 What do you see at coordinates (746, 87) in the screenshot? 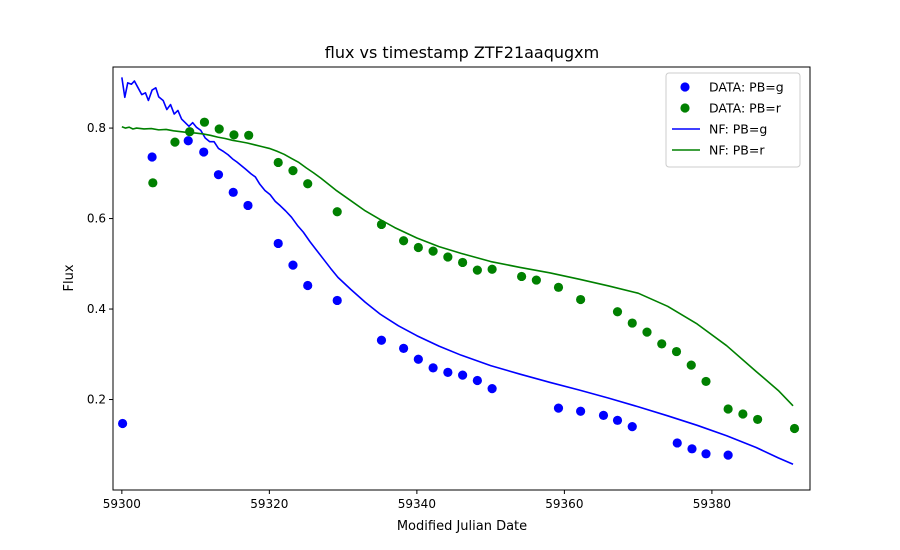
I see `legend-label: DATA: PB=g` at bounding box center [746, 87].